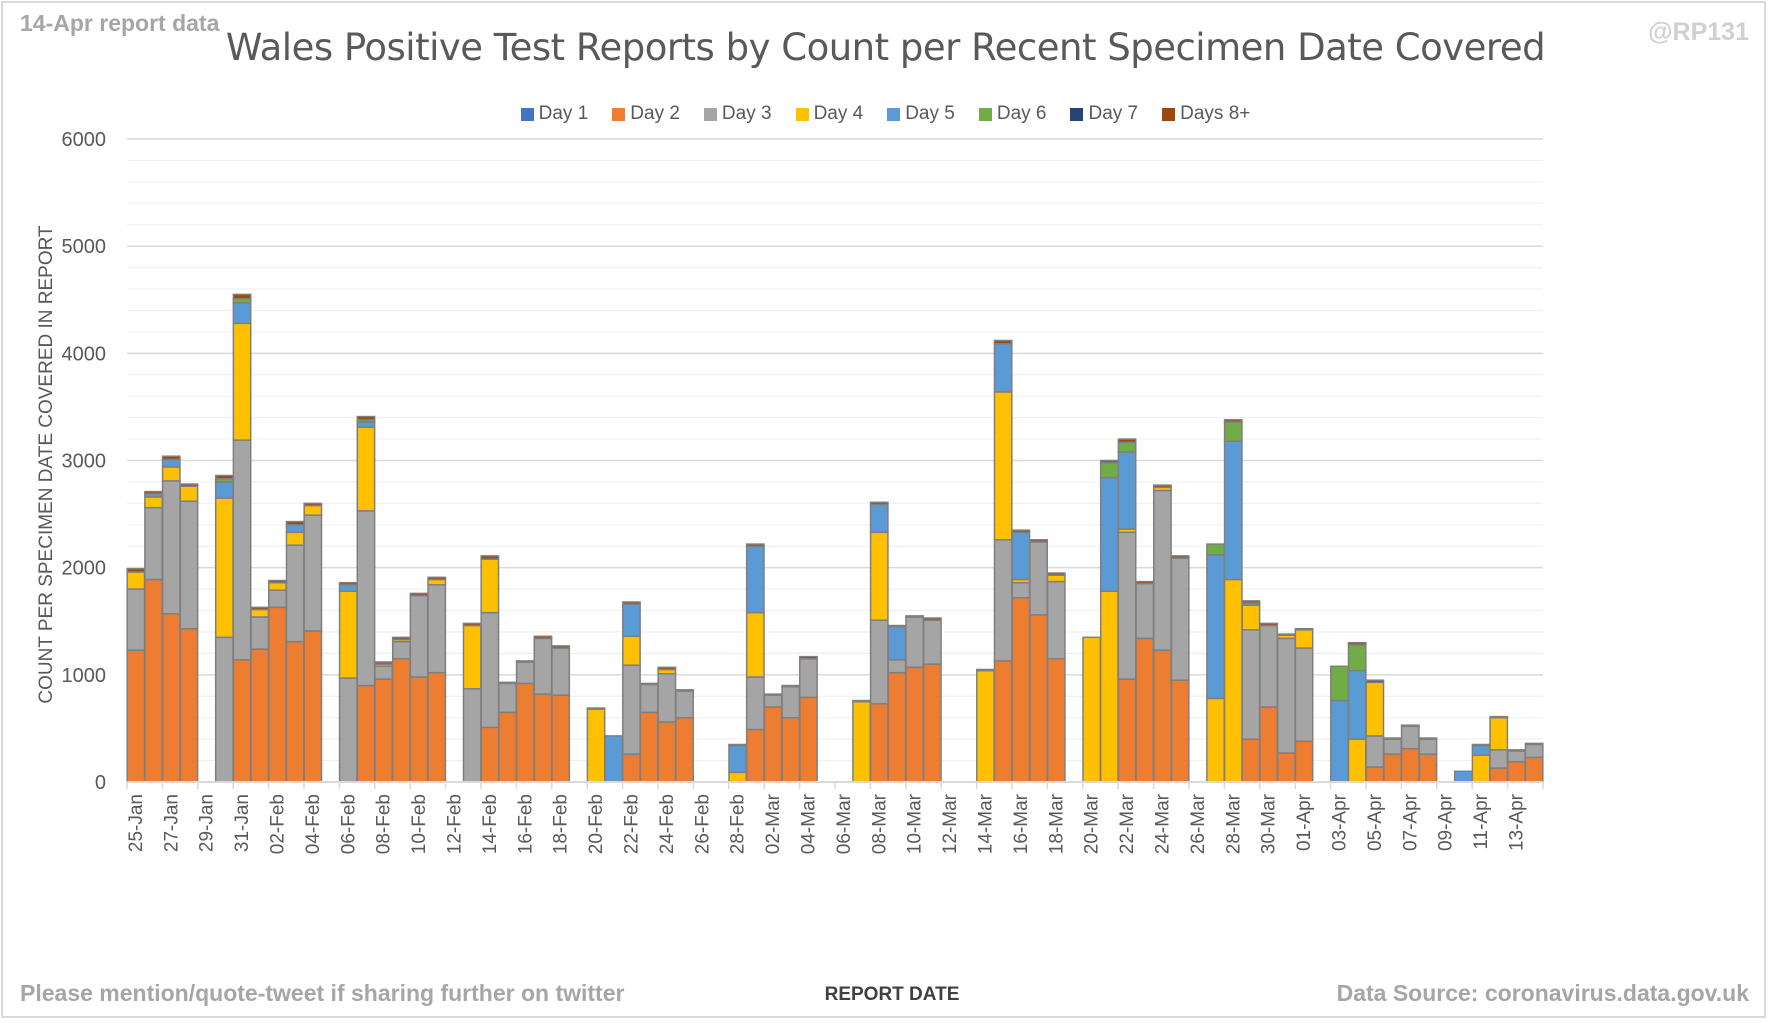 The width and height of the screenshot is (1771, 1023). What do you see at coordinates (844, 823) in the screenshot?
I see `x-tick-label: 06-Mar` at bounding box center [844, 823].